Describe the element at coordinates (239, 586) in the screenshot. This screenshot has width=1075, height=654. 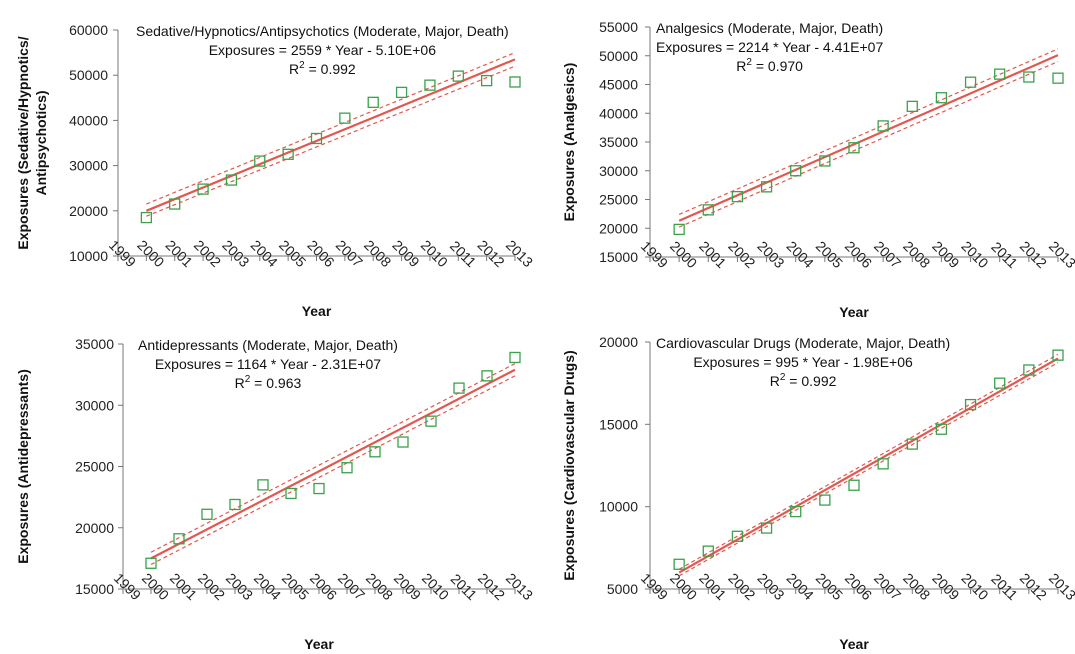
I see `x-tick-label: 2003` at that location.